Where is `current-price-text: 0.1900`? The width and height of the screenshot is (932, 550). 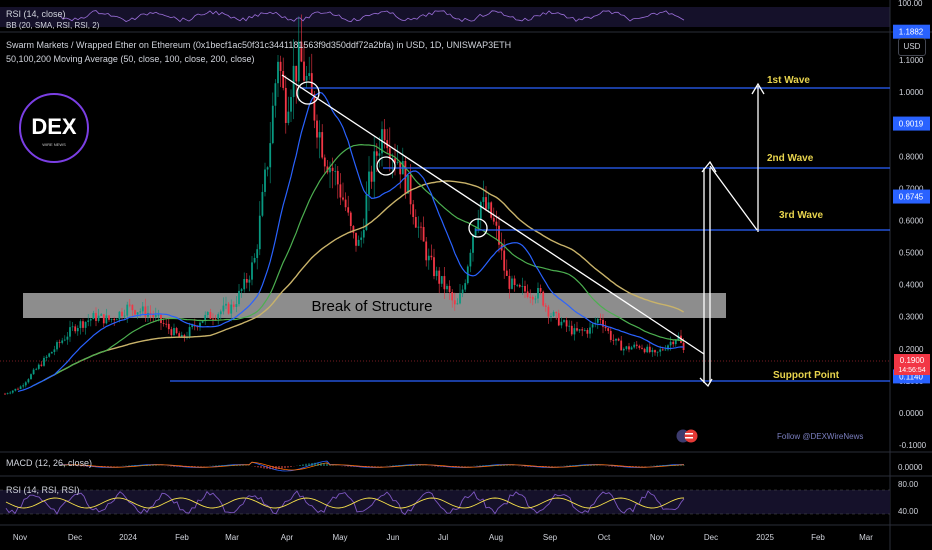
current-price-text: 0.1900 is located at coordinates (912, 360).